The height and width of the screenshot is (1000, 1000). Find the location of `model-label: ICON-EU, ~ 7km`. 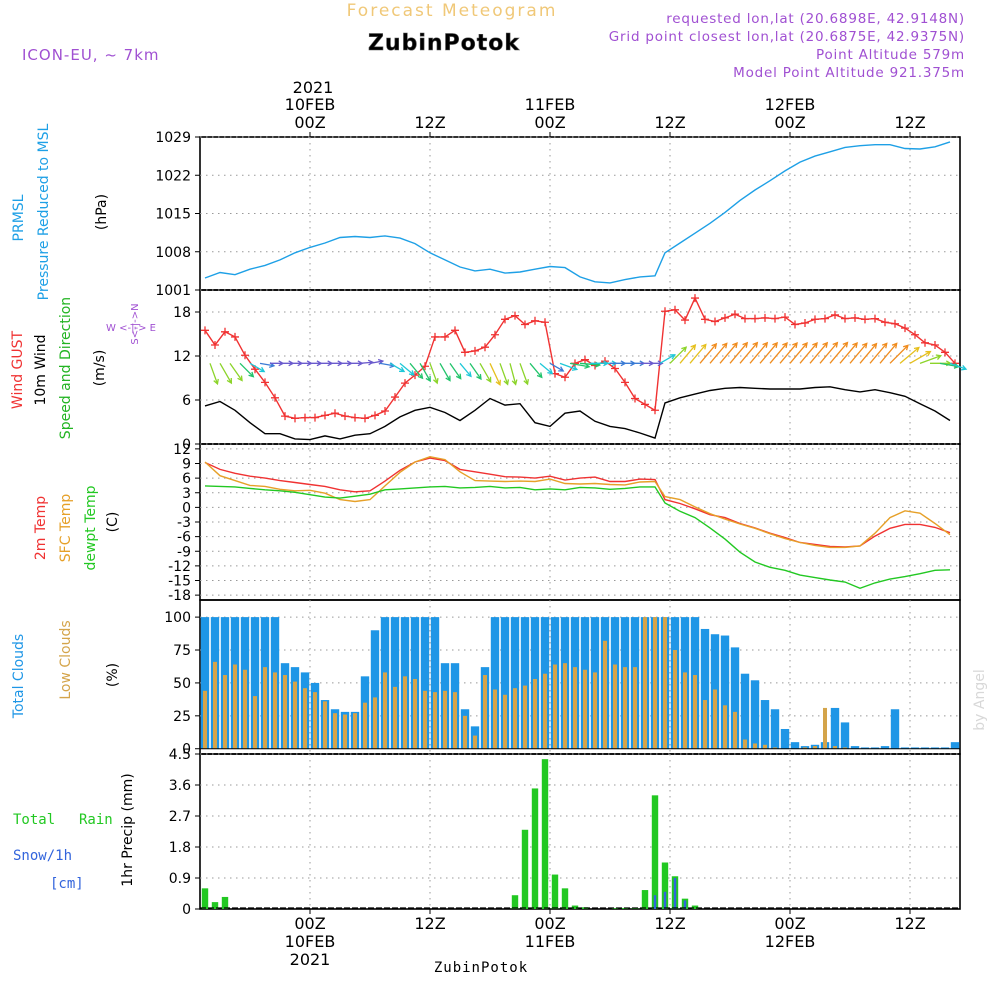

model-label: ICON-EU, ~ 7km is located at coordinates (91, 55).